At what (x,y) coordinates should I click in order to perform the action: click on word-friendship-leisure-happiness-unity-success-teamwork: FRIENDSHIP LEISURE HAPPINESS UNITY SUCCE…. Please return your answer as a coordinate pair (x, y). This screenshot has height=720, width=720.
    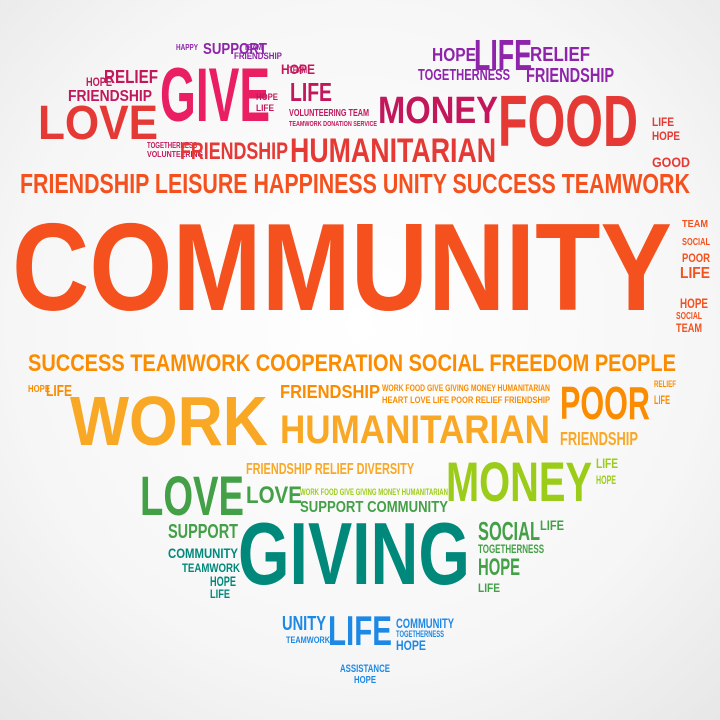
    Looking at the image, I should click on (355, 183).